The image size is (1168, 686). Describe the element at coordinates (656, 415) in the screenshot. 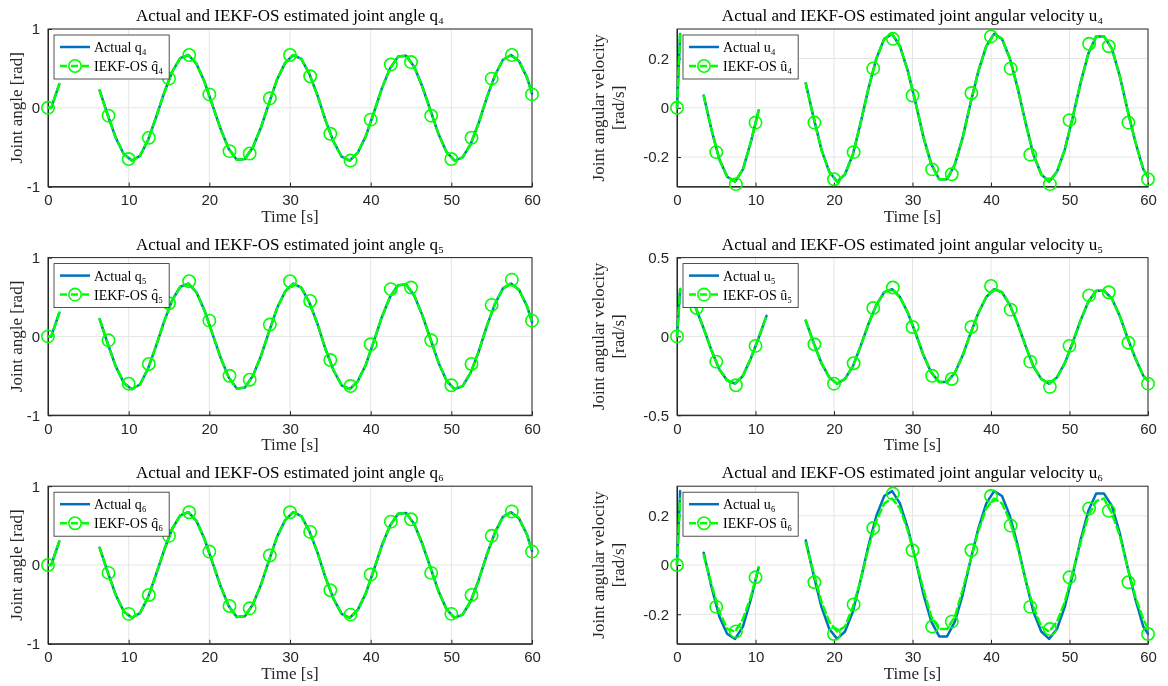

I see `y-tick-label: -0.5` at that location.